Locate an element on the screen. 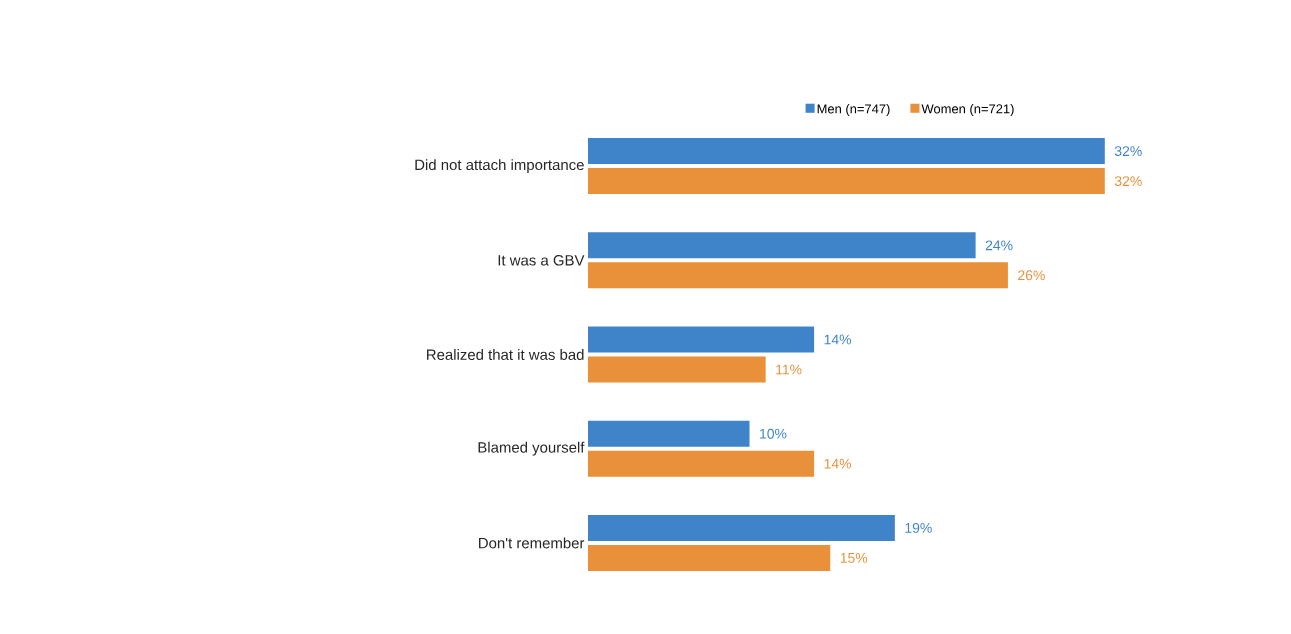 The height and width of the screenshot is (634, 1291). legend-label: Women (n=721) is located at coordinates (967, 110).